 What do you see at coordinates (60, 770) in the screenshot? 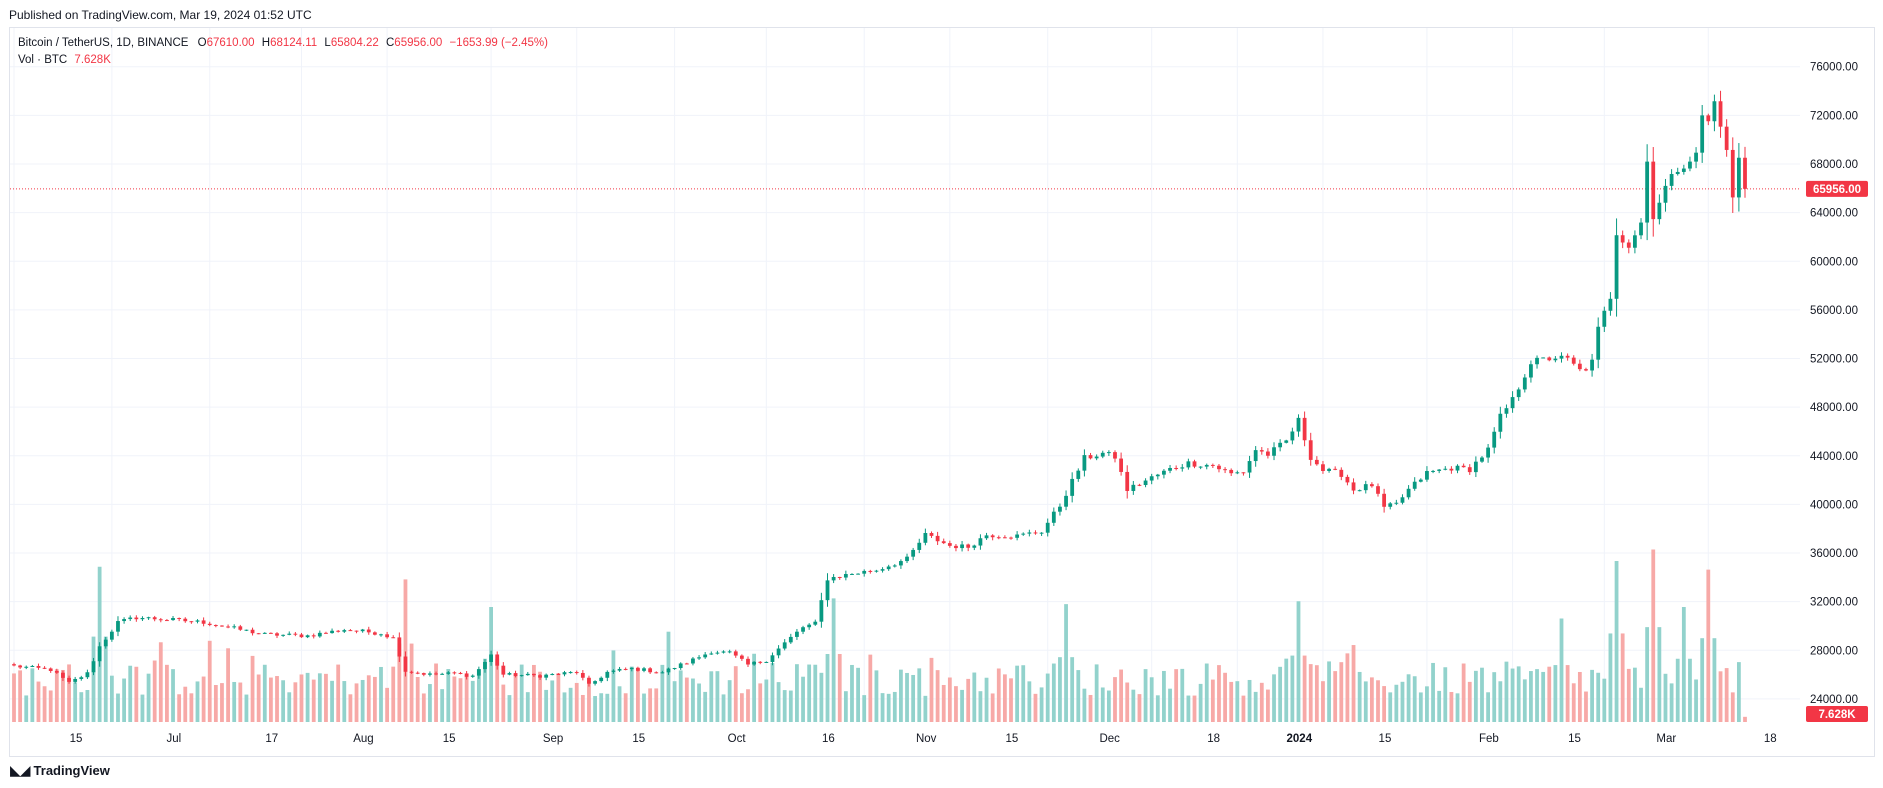
I see `tradingview-brand: ◣◢ TradingView` at bounding box center [60, 770].